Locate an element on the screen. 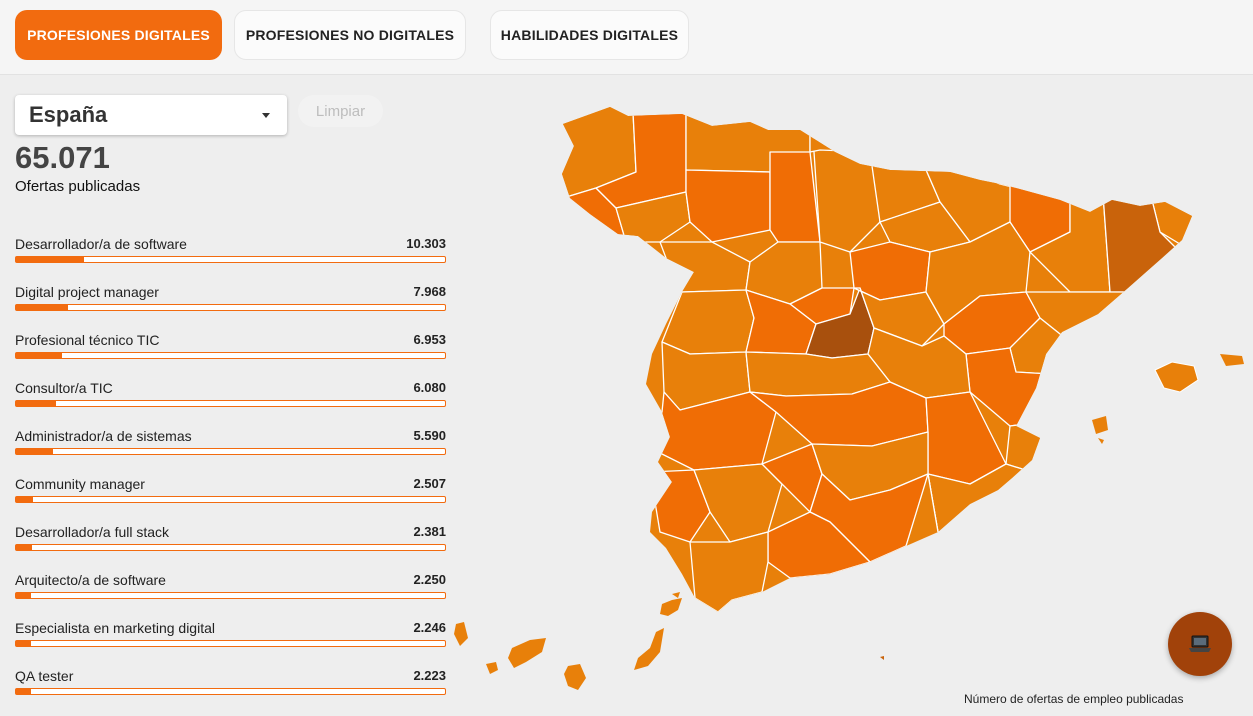 This screenshot has height=716, width=1253. profession-name: Digital project manager is located at coordinates (87, 292).